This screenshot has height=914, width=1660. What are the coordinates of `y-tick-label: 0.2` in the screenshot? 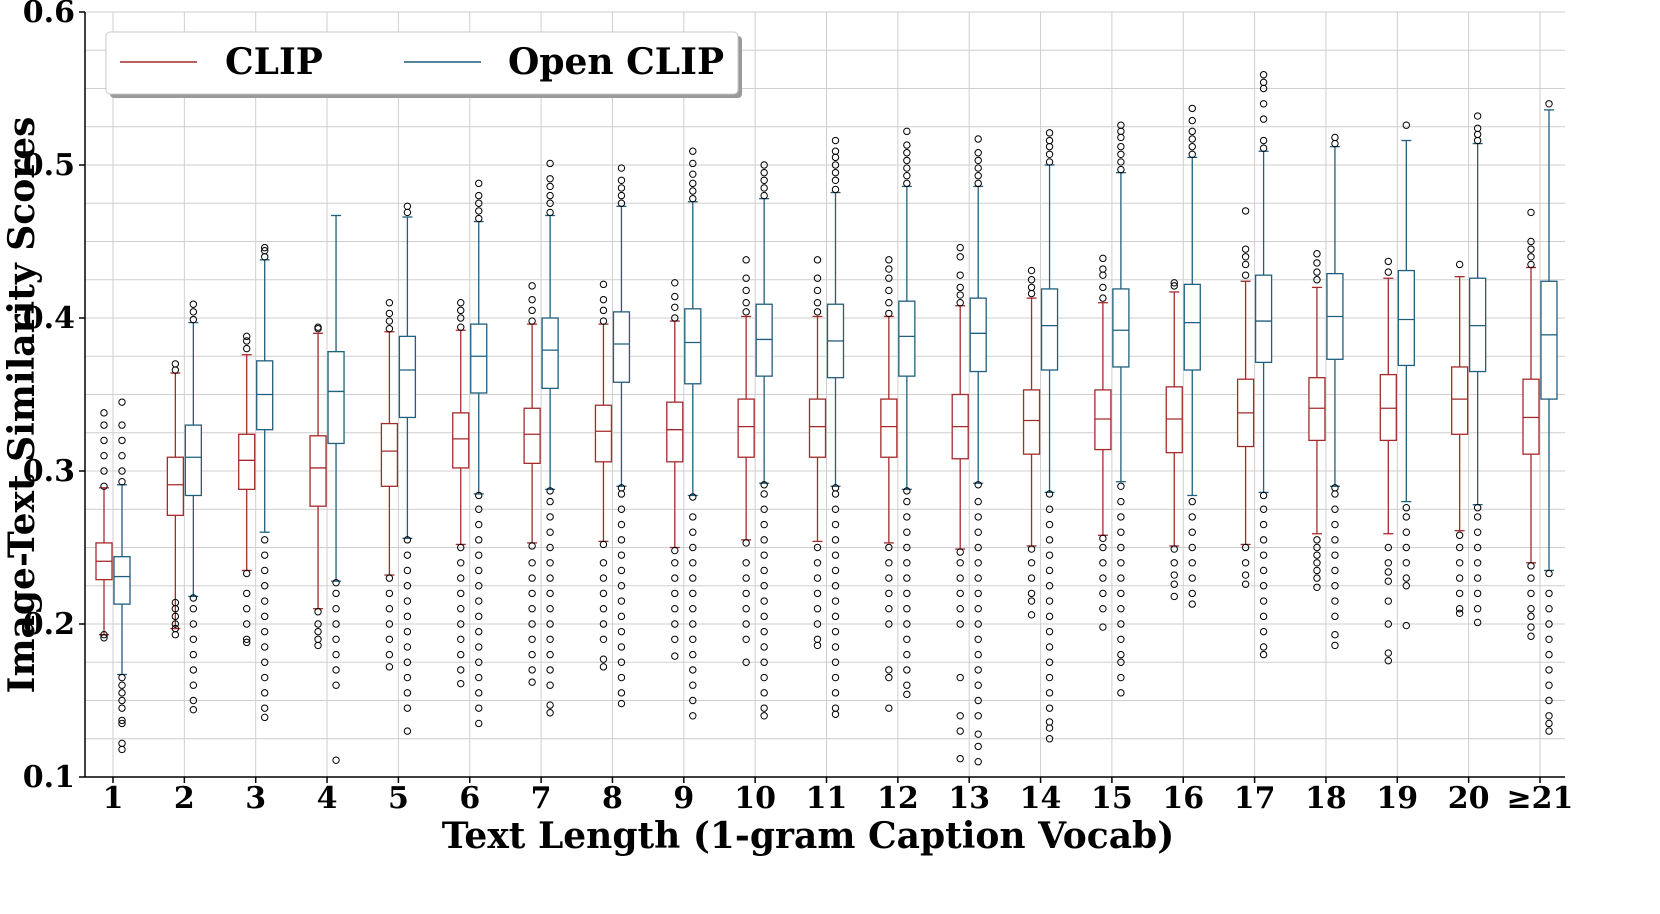 It's located at (49, 624).